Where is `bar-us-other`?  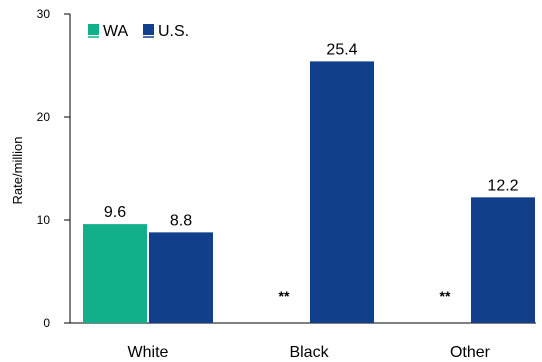
bar-us-other is located at coordinates (503, 260).